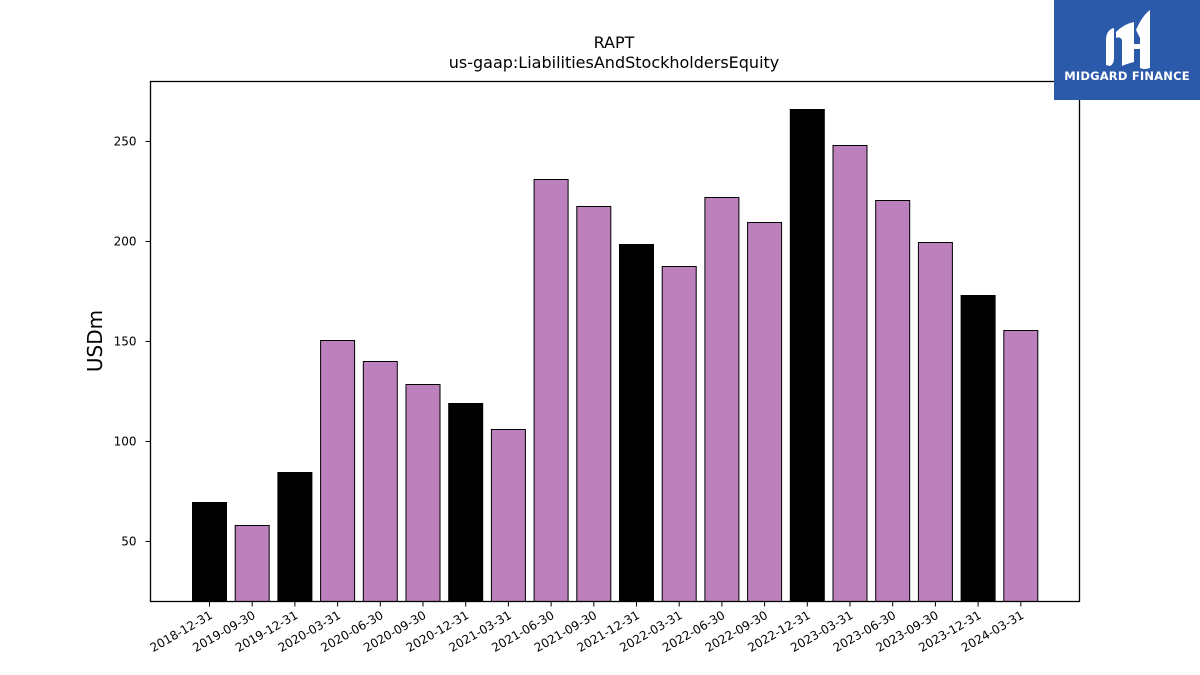 The width and height of the screenshot is (1200, 675). I want to click on chart-title: RAPT, so click(614, 42).